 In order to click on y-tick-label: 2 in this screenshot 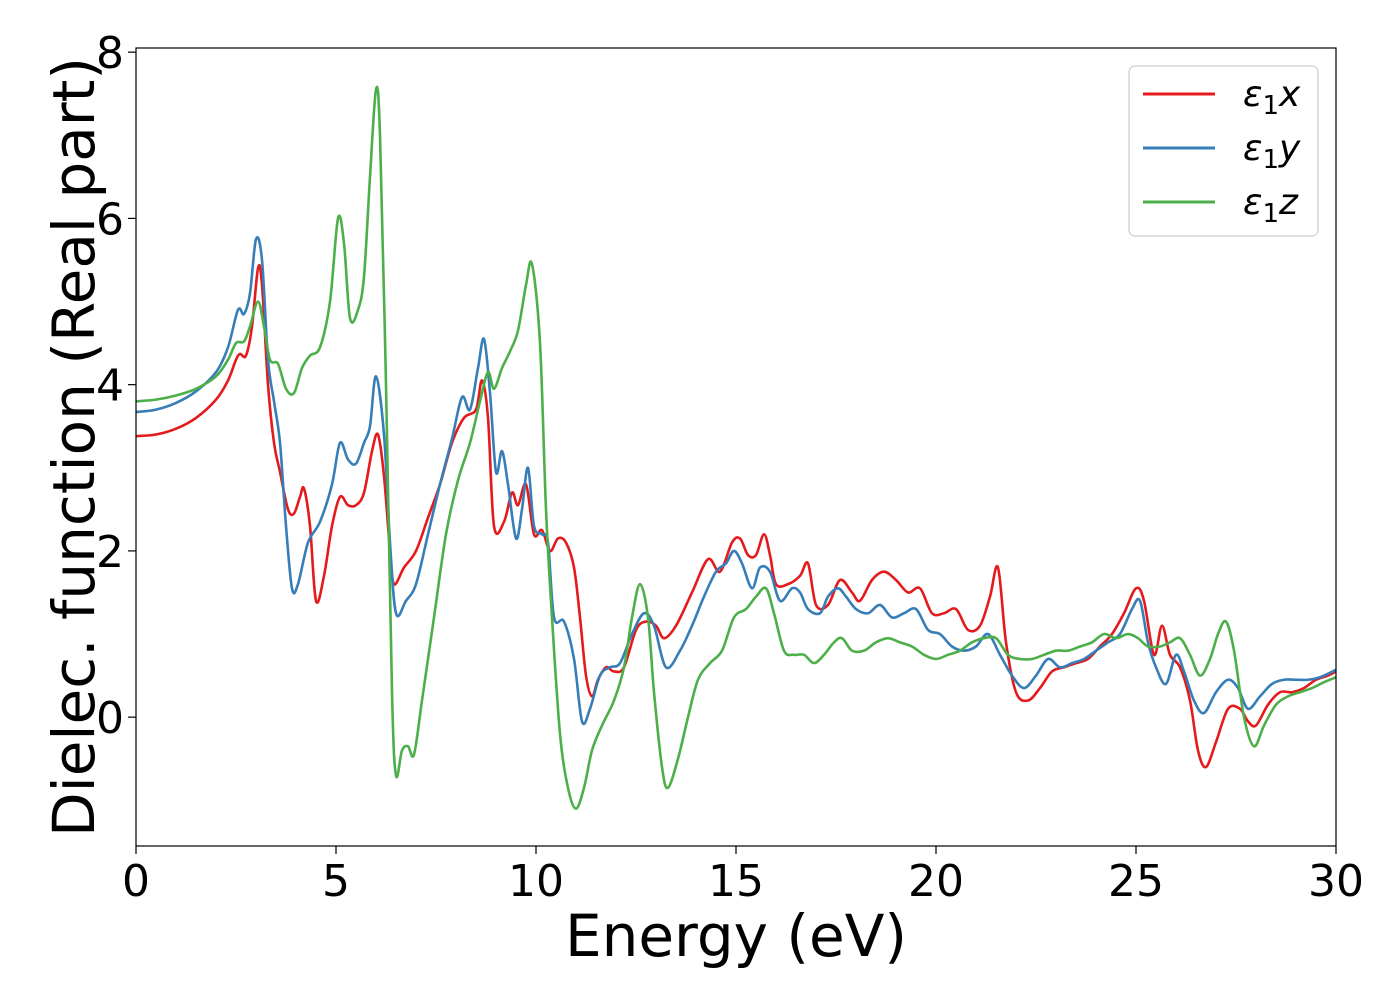, I will do `click(110, 552)`.